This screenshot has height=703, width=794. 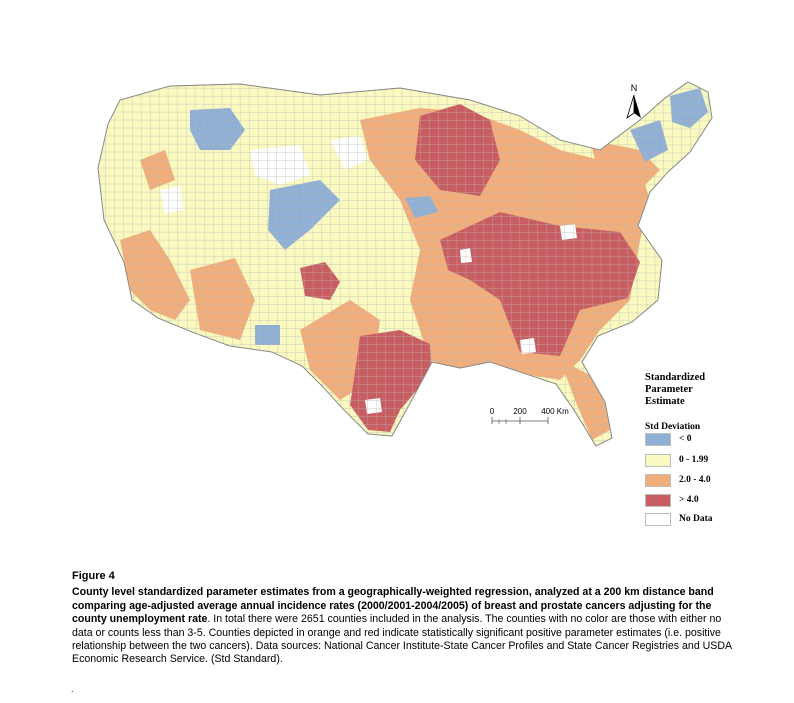 What do you see at coordinates (492, 411) in the screenshot?
I see `scale-tick-0: 0` at bounding box center [492, 411].